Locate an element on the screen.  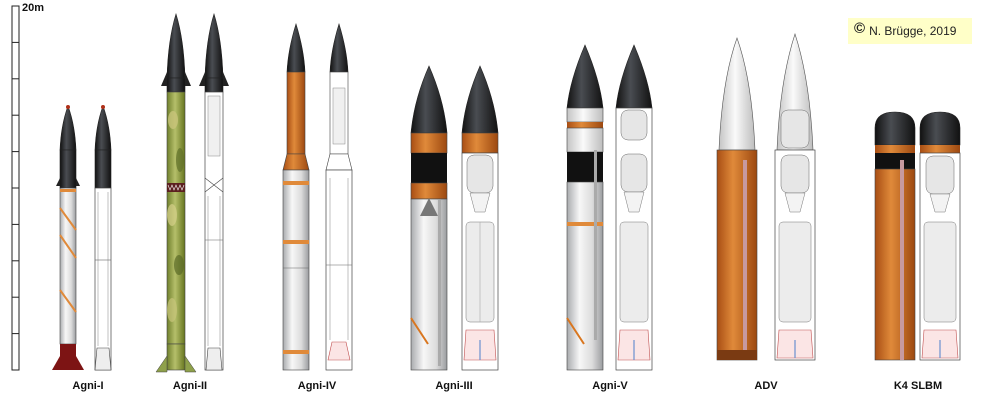
k4-slbm-cutaway is located at coordinates (940, 236).